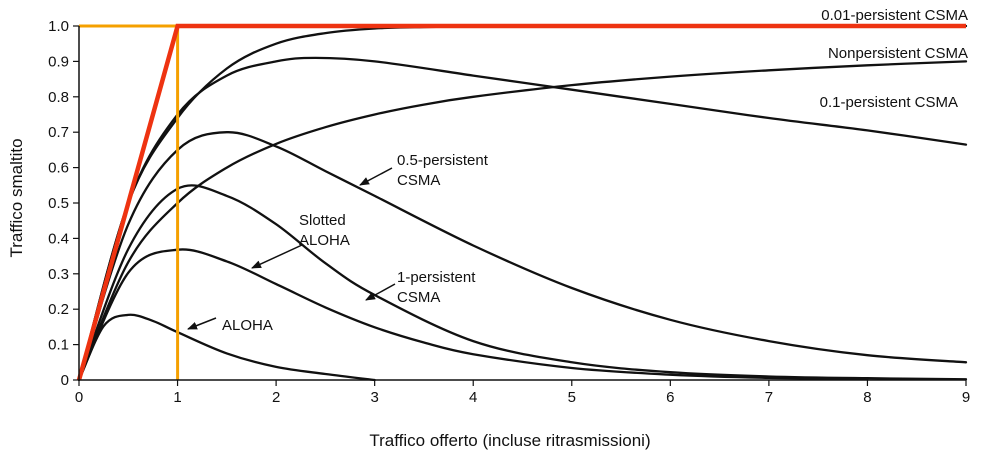 The width and height of the screenshot is (988, 456). What do you see at coordinates (177, 397) in the screenshot?
I see `x-tick-label: 1` at bounding box center [177, 397].